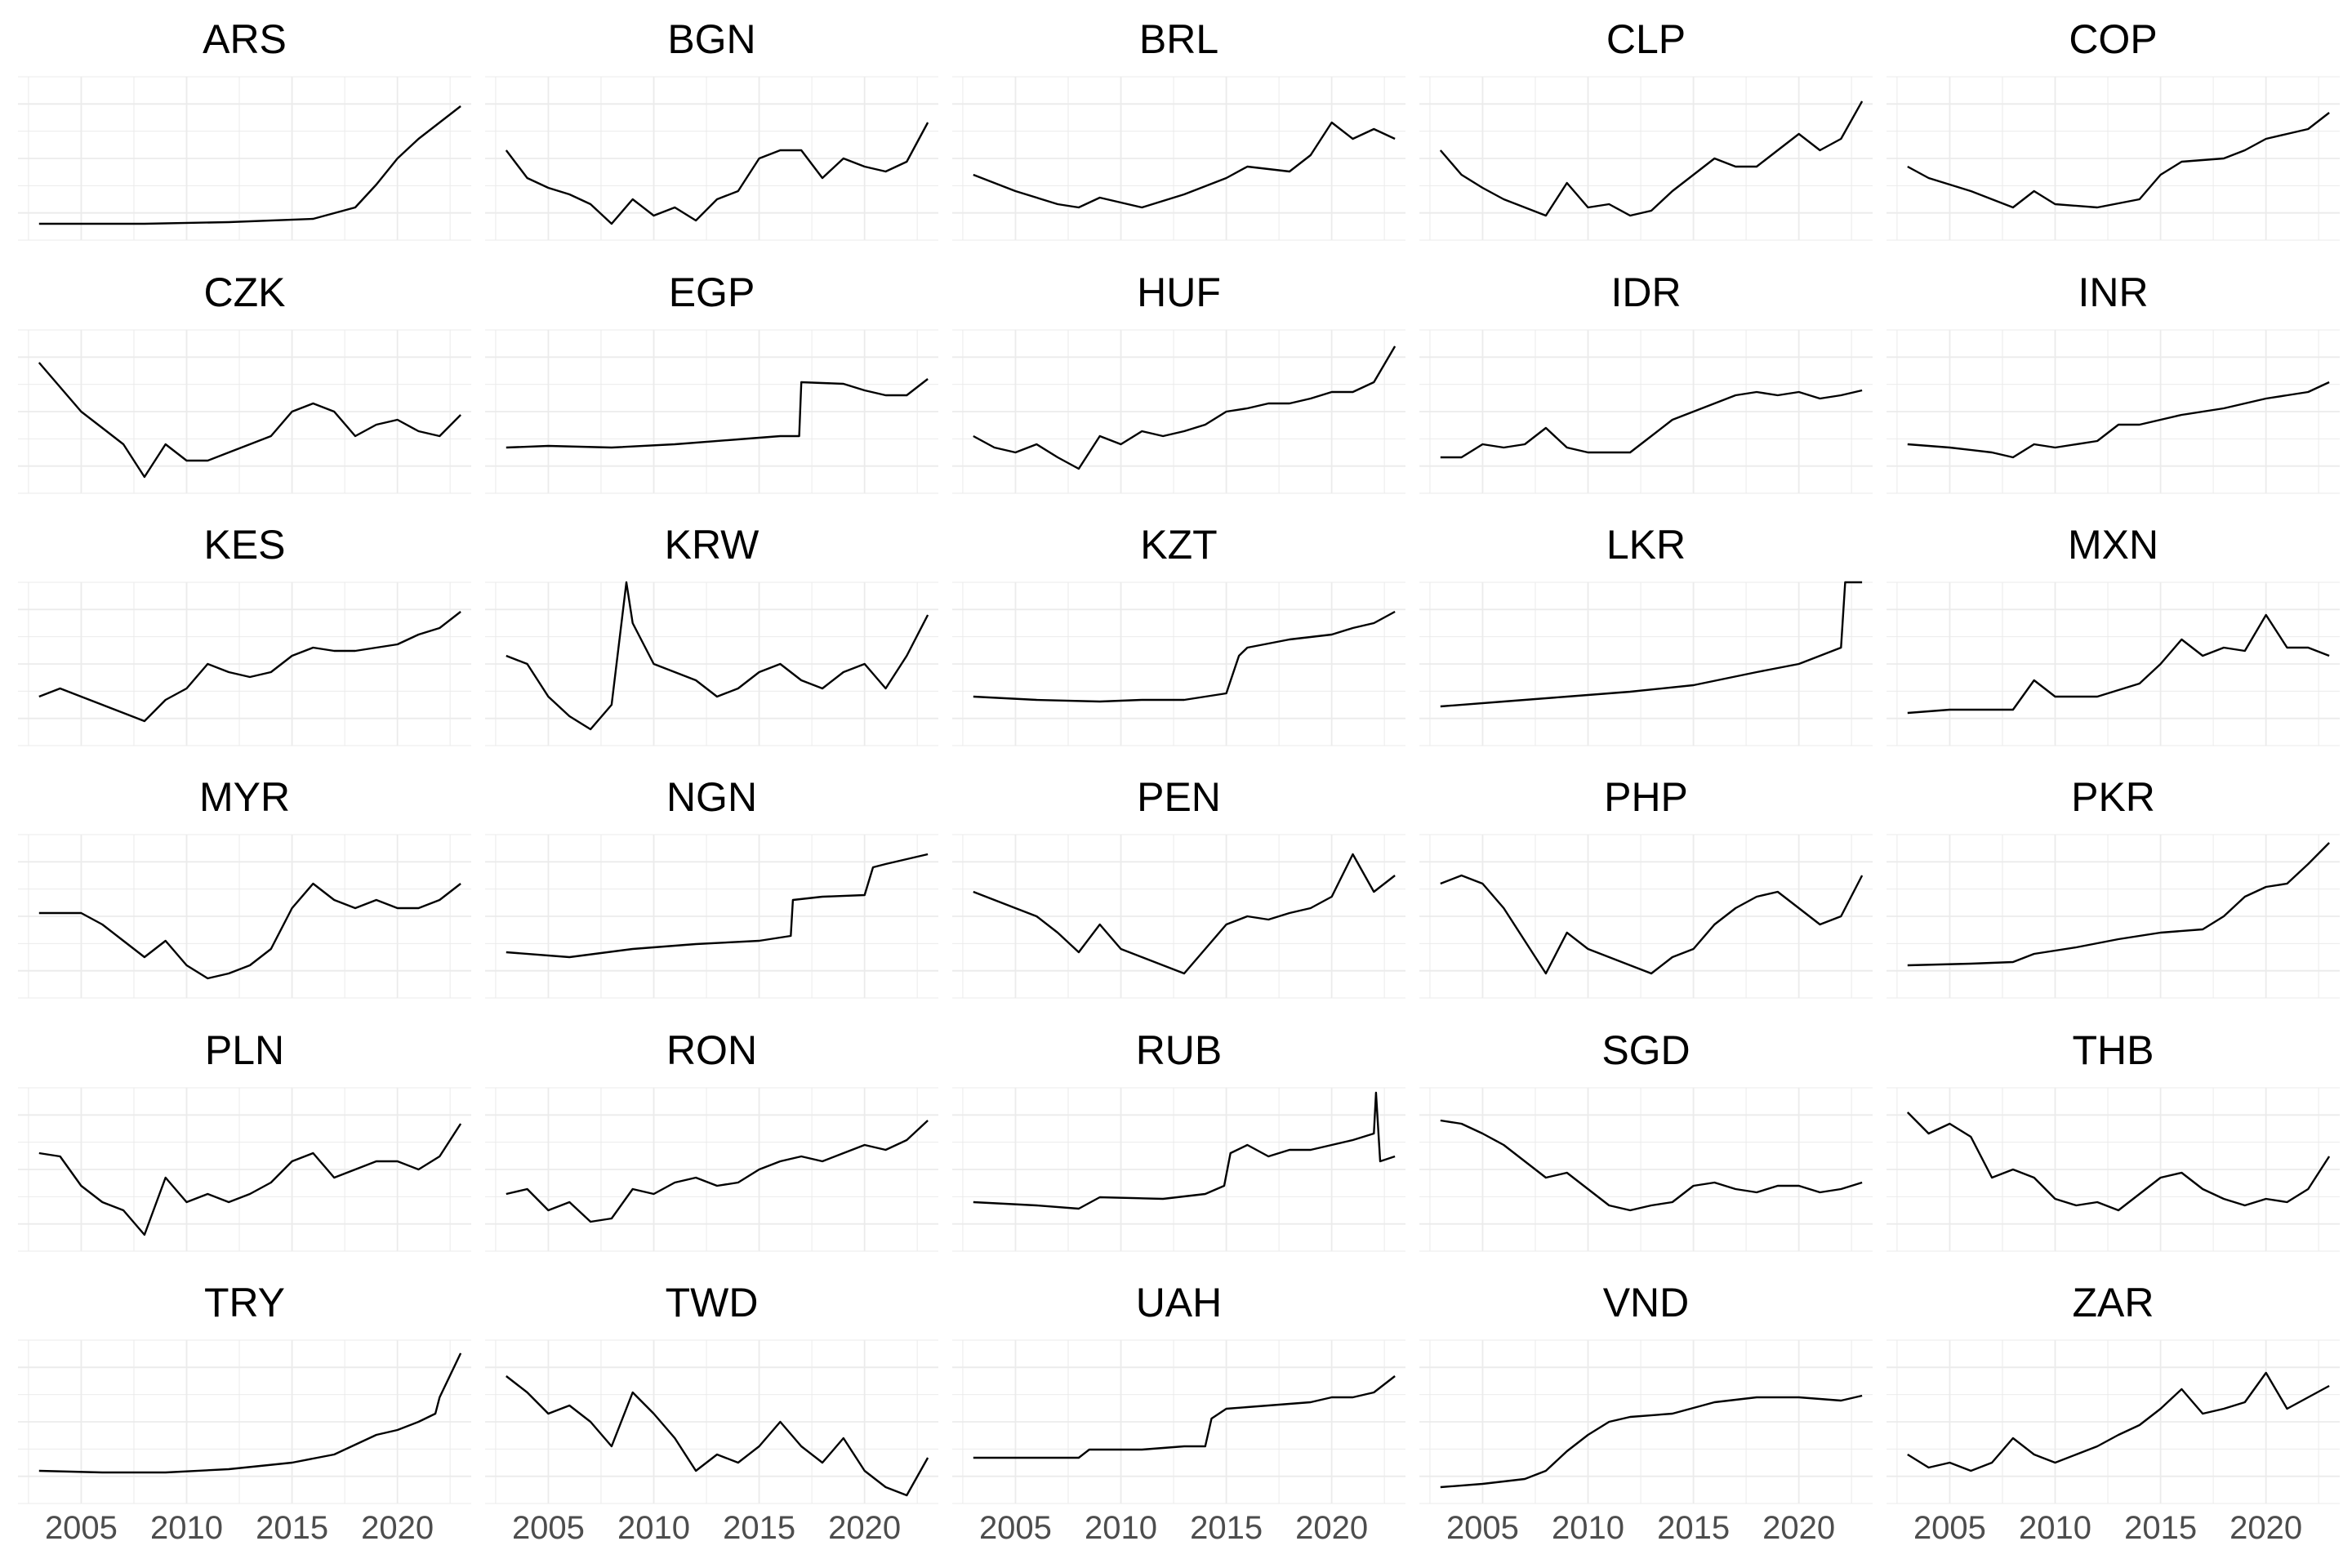  I want to click on panel-title: ZAR, so click(2113, 1302).